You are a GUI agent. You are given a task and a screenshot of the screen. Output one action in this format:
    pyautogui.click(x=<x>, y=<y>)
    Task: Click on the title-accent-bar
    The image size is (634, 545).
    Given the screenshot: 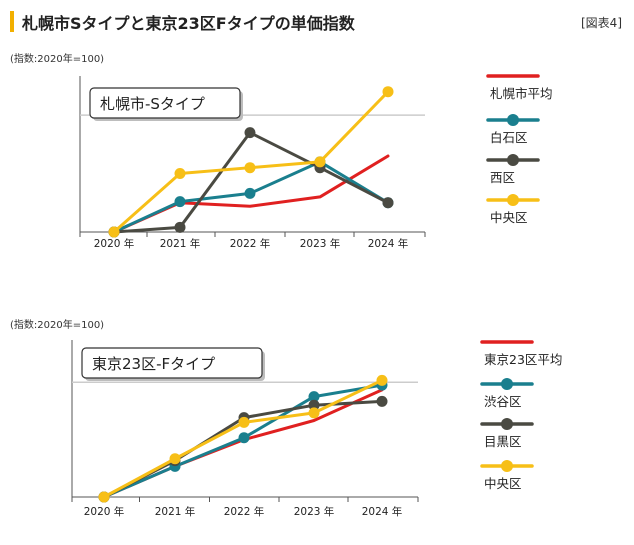 What is the action you would take?
    pyautogui.click(x=12, y=21)
    